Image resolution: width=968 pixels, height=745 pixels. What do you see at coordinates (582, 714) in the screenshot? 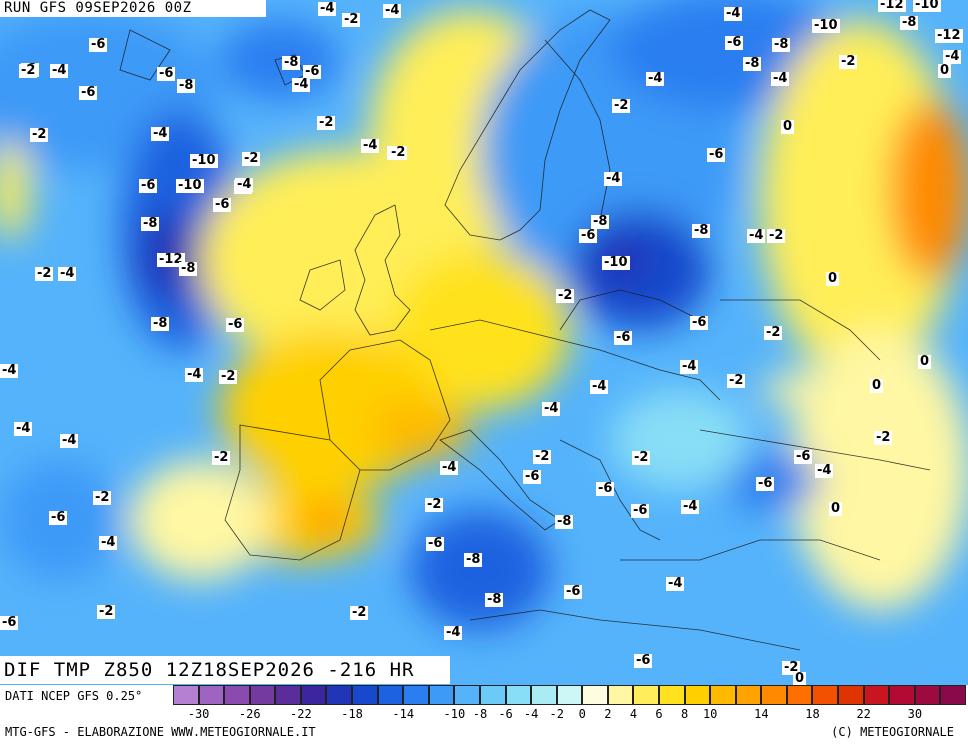
I see `scale-tick-label: 0` at bounding box center [582, 714].